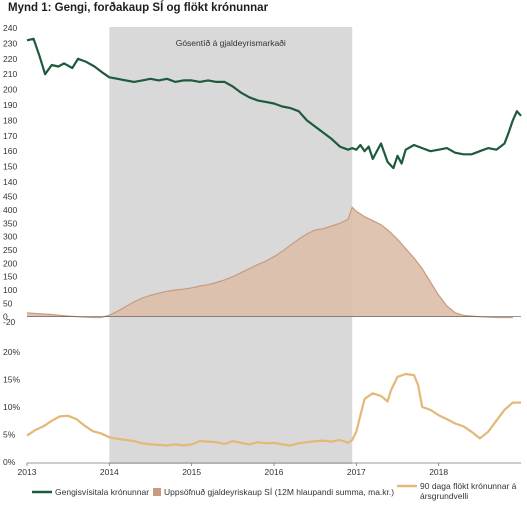  What do you see at coordinates (11, 352) in the screenshot?
I see `y-tick-label: 20%` at bounding box center [11, 352].